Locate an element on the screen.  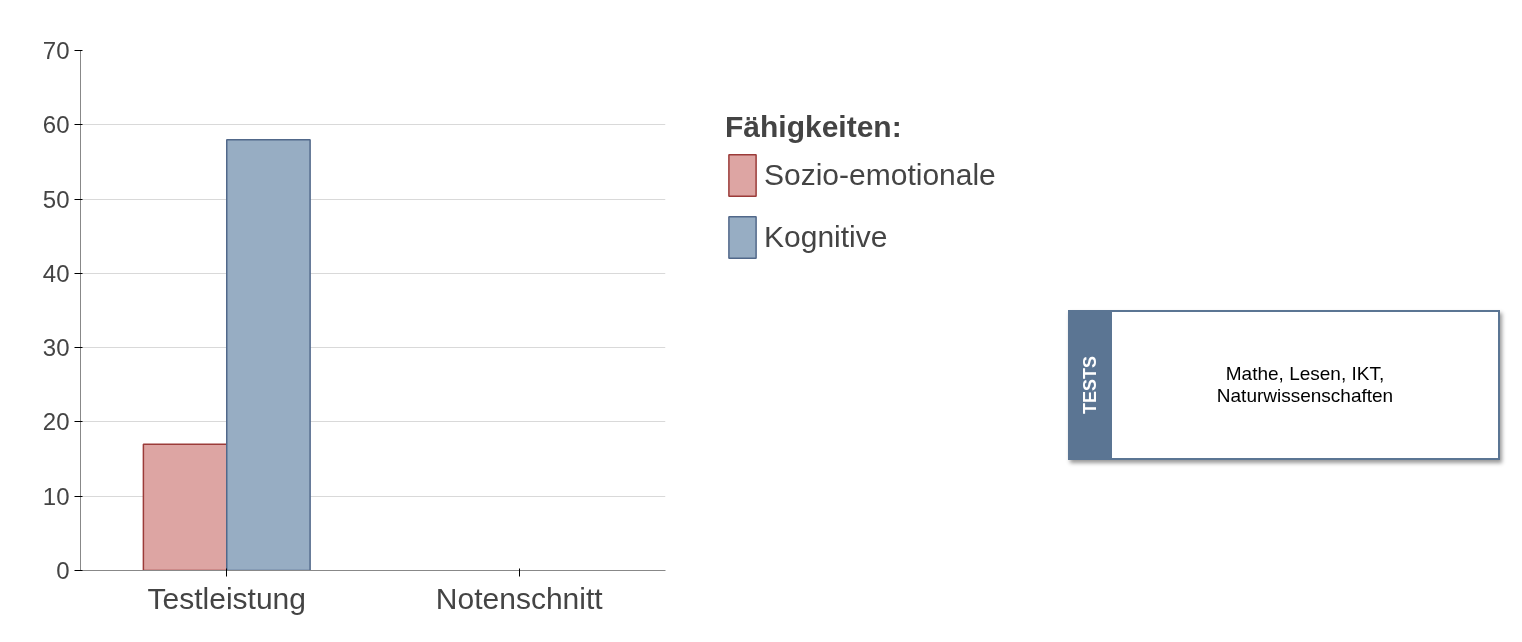
legend-label: Kognitive is located at coordinates (826, 237).